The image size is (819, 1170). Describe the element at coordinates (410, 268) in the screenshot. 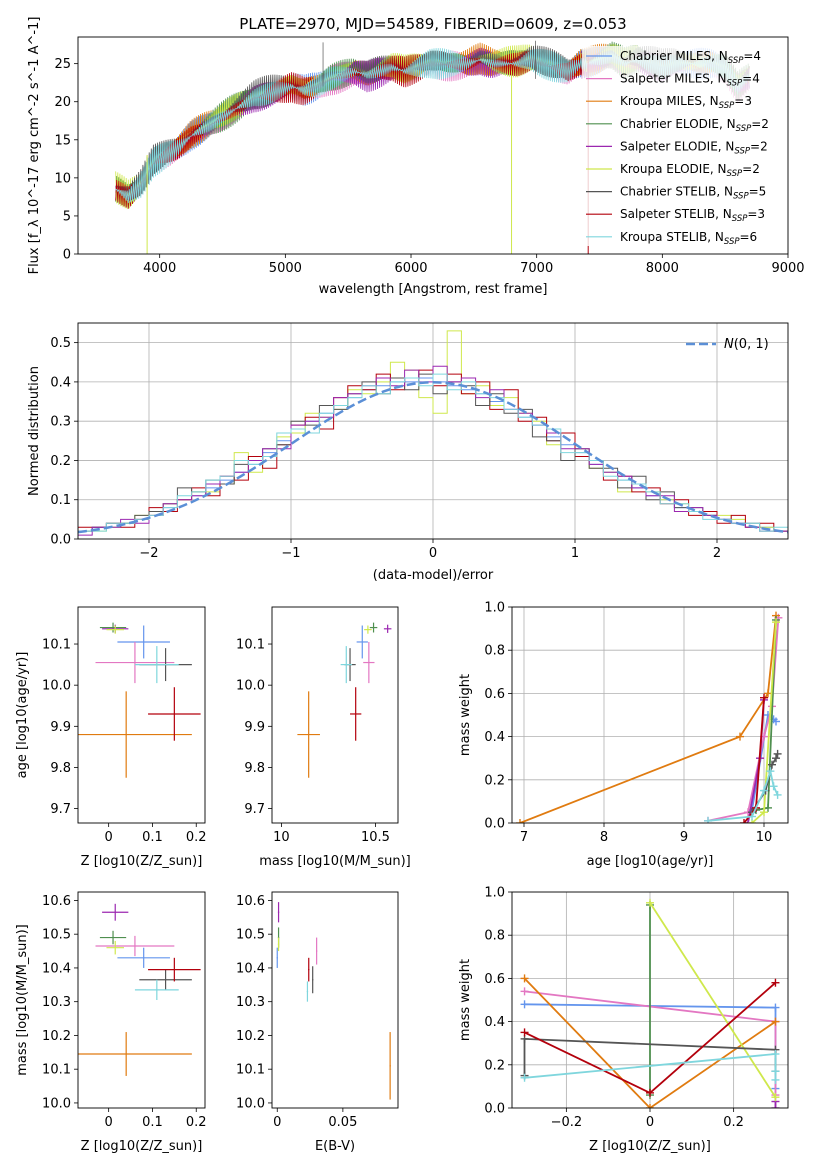

I see `x-tick-label: 6000` at that location.